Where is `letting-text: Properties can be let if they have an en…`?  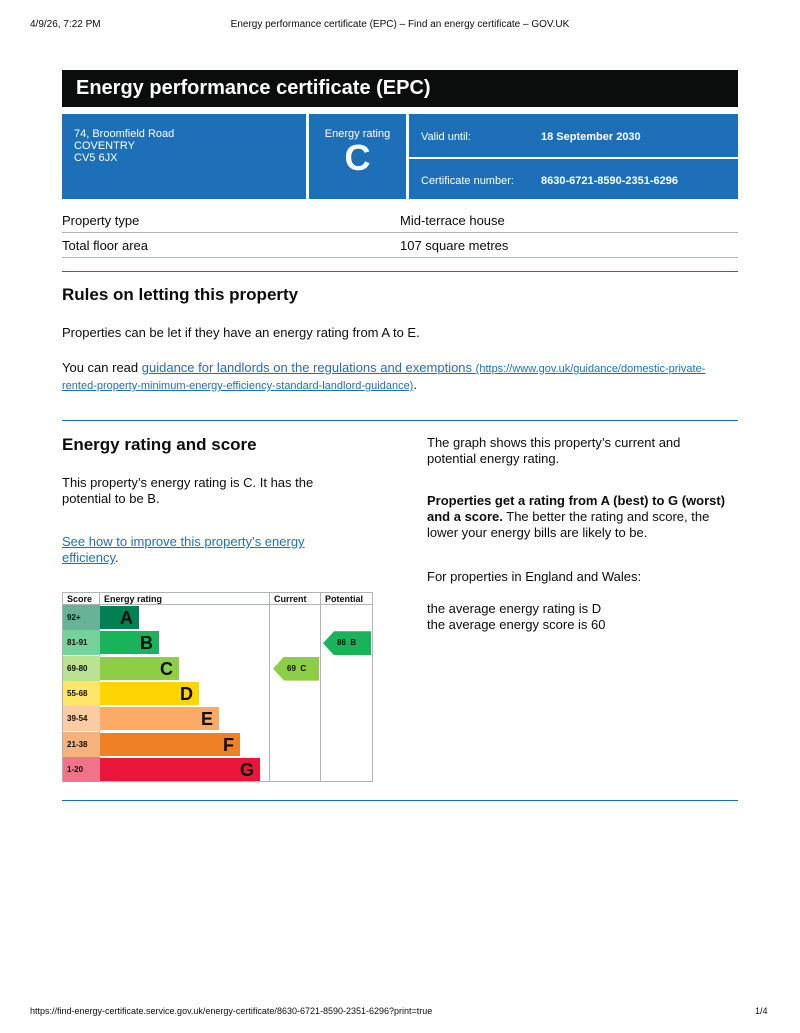 letting-text: Properties can be let if they have an en… is located at coordinates (241, 332).